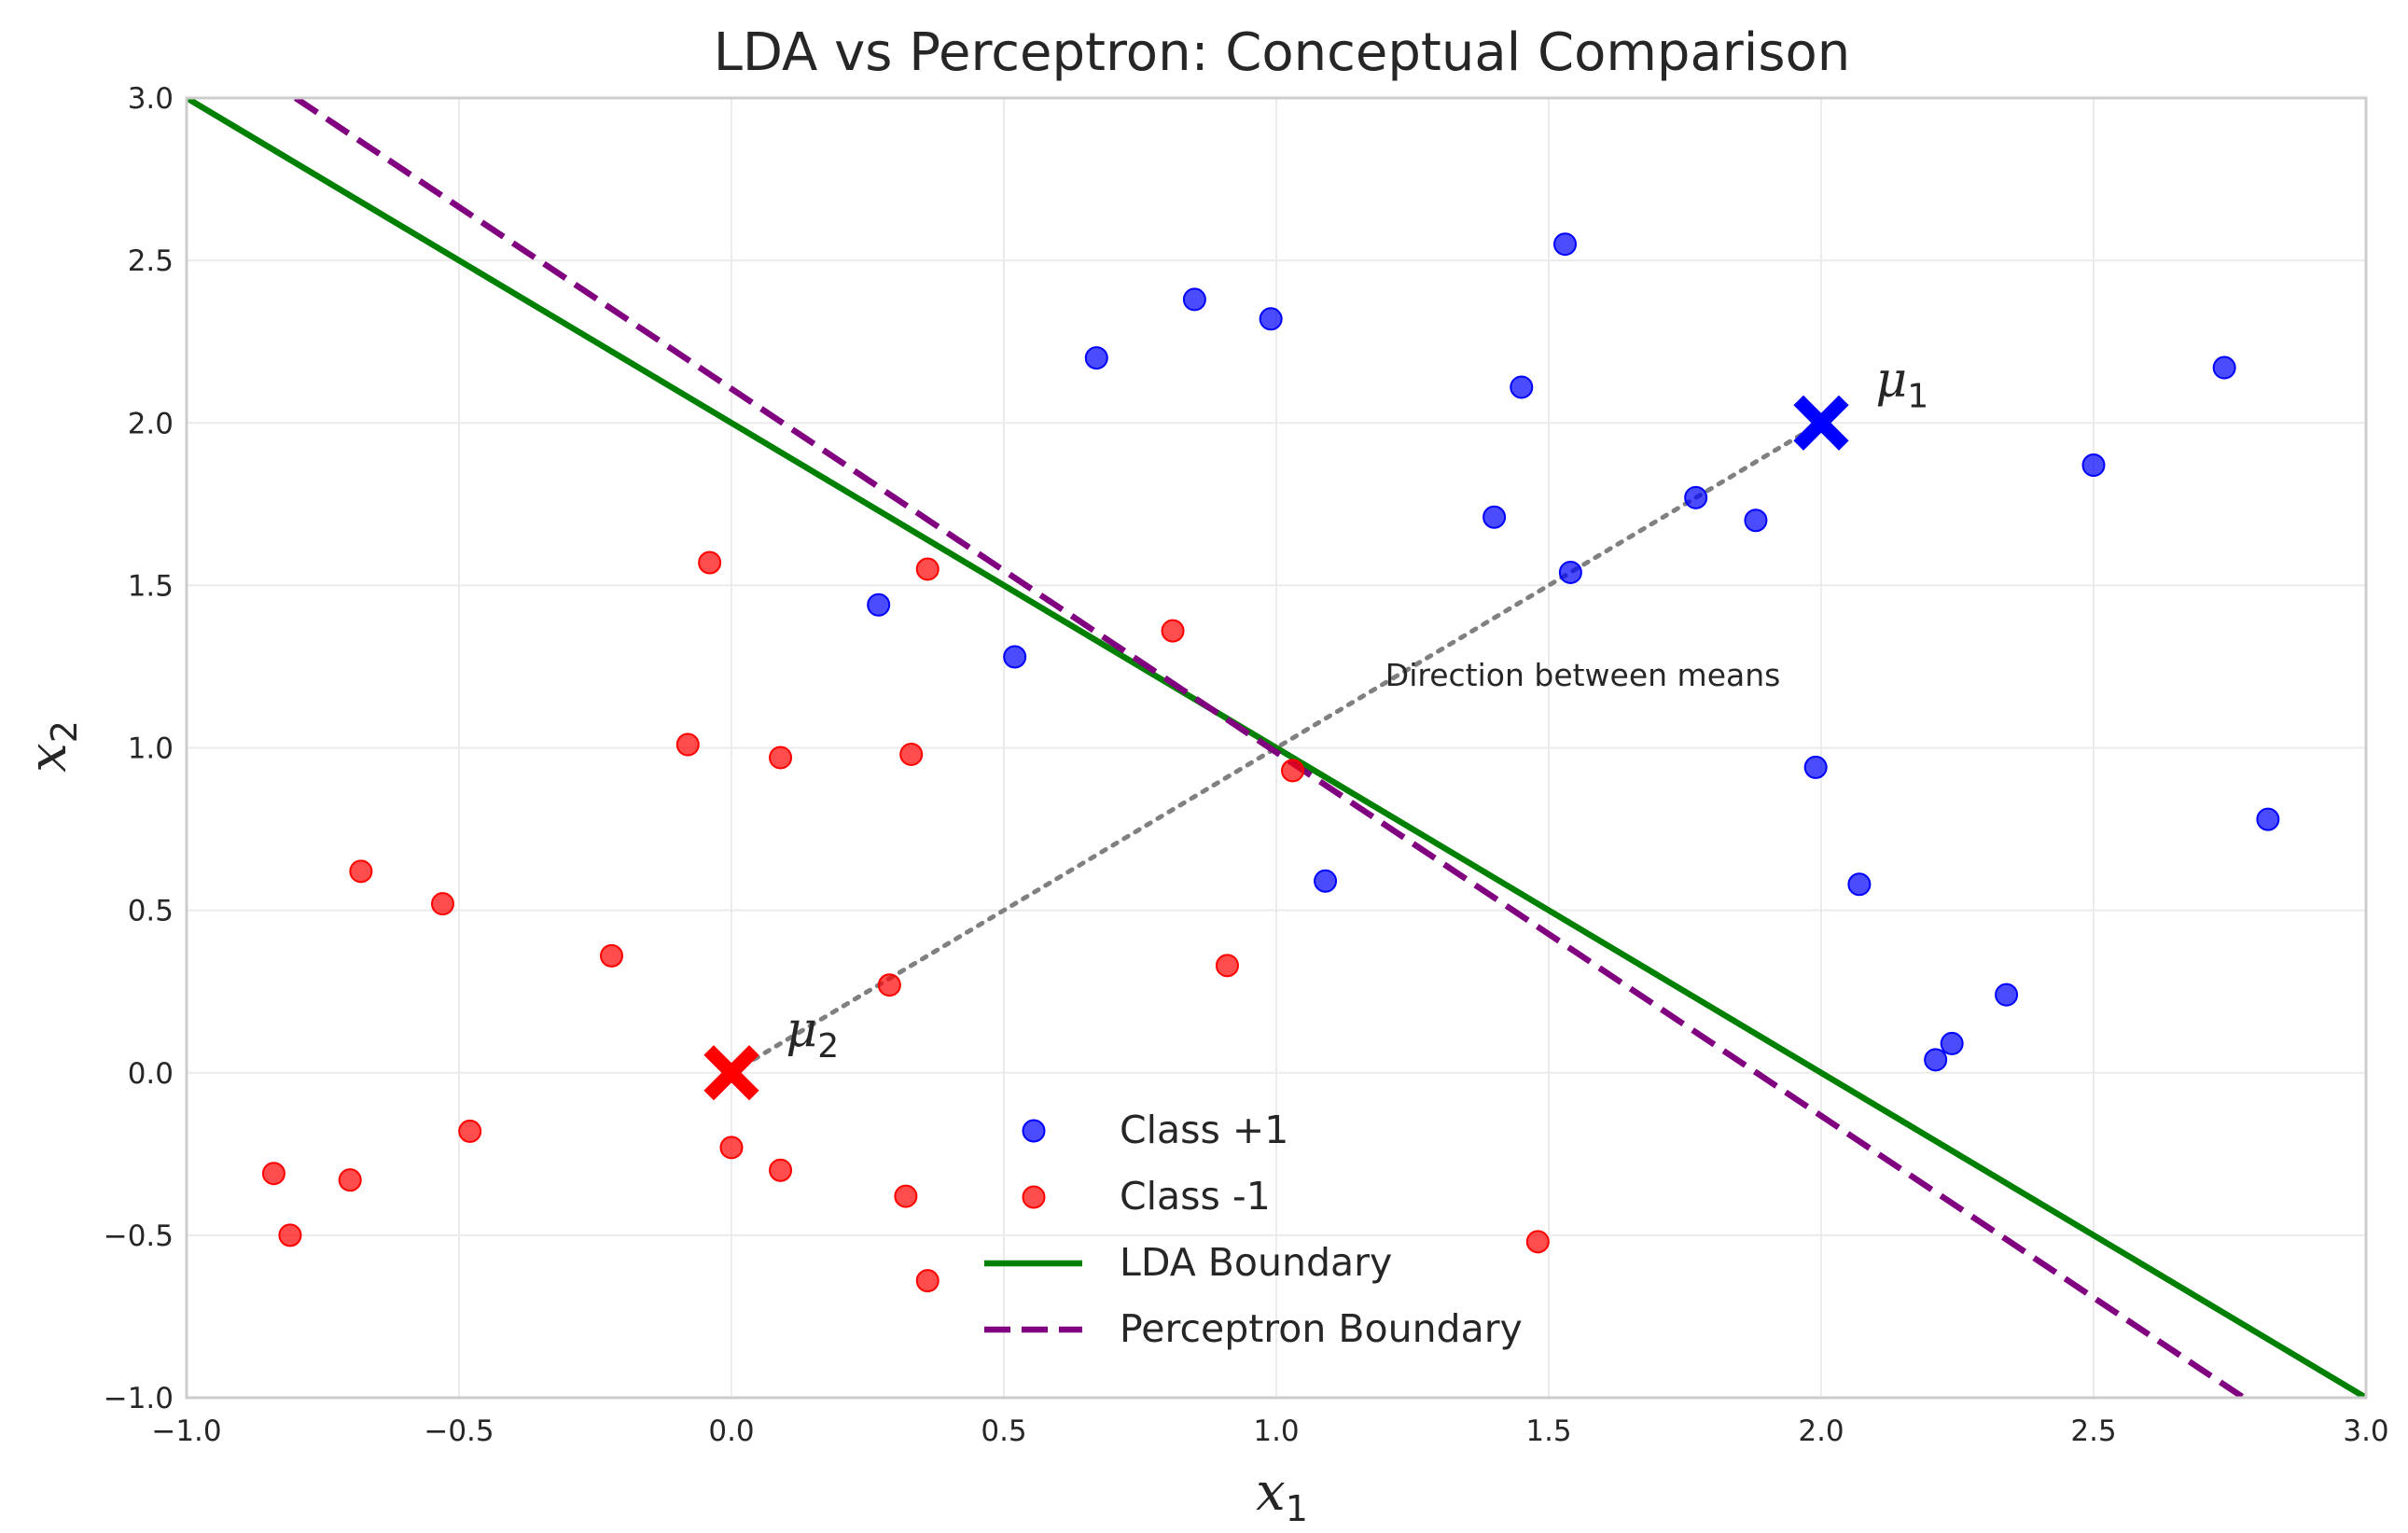 The image size is (2408, 1533). Describe the element at coordinates (151, 1074) in the screenshot. I see `y-tick-label: 0.0` at that location.